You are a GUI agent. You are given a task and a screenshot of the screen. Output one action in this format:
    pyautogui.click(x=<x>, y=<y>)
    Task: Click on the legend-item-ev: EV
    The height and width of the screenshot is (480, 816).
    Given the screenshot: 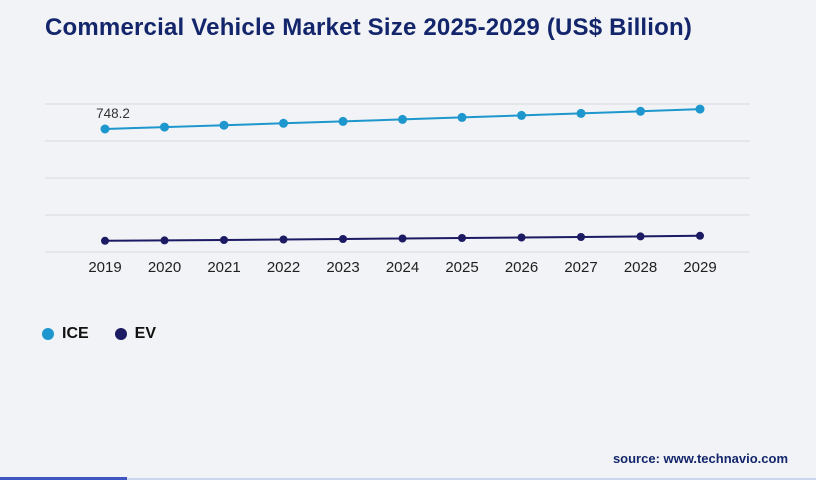 What is the action you would take?
    pyautogui.click(x=135, y=334)
    